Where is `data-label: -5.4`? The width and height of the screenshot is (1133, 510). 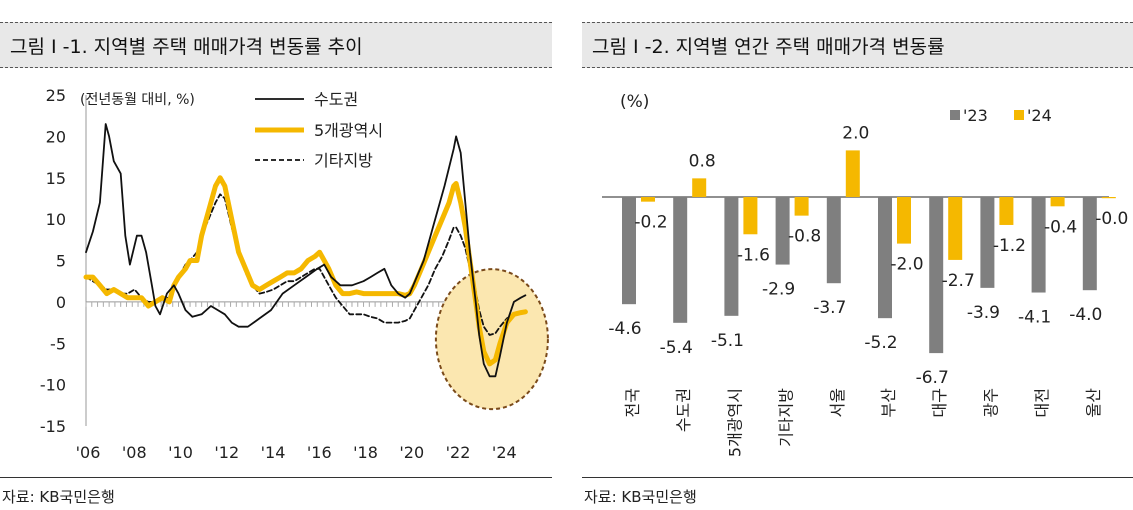
data-label: -5.4 is located at coordinates (676, 348).